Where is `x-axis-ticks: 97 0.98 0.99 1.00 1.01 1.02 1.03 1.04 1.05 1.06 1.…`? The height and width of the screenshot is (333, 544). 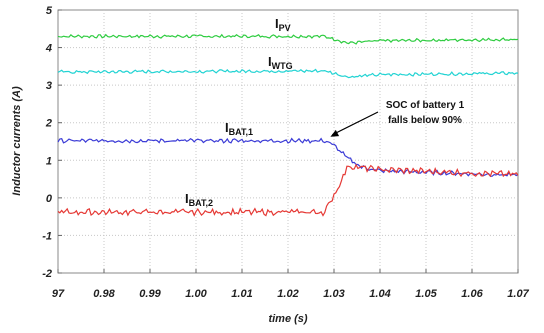 x-axis-ticks: 97 0.98 0.99 1.00 1.01 1.02 1.03 1.04 1.05 1.06 1.… is located at coordinates (291, 294).